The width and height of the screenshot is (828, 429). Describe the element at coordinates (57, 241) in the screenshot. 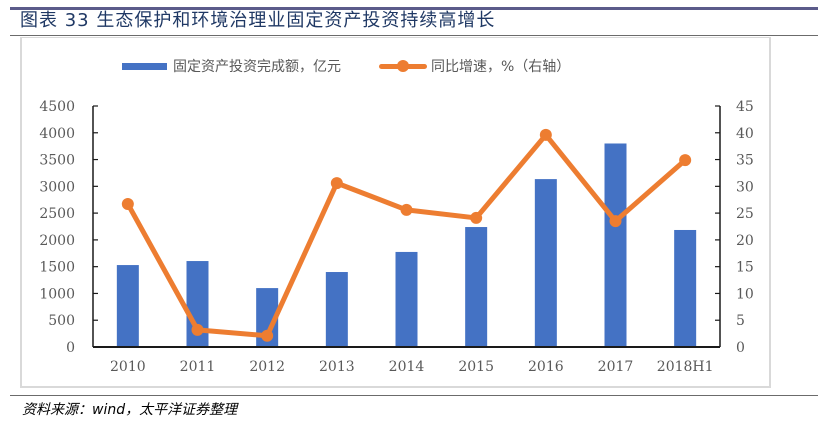

I see `left-tick-label: 2000` at that location.